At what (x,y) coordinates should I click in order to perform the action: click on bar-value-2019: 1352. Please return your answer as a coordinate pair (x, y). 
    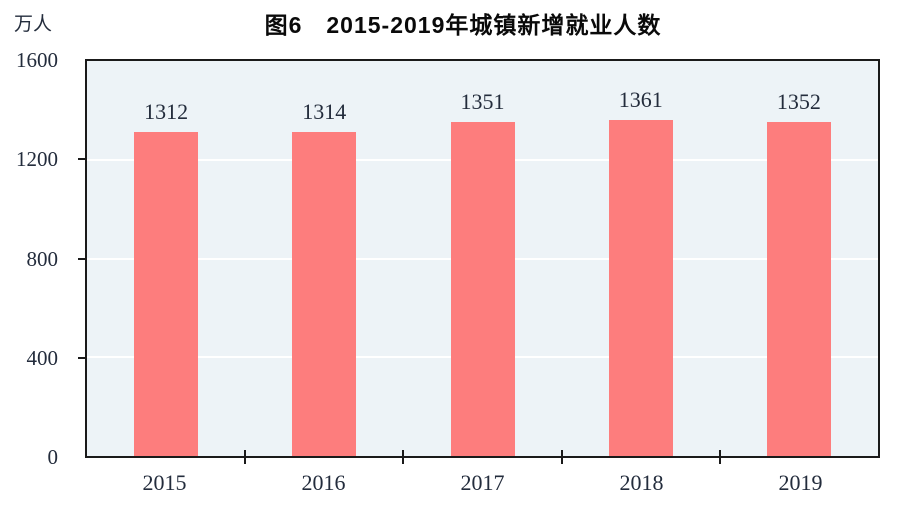
    Looking at the image, I should click on (798, 101).